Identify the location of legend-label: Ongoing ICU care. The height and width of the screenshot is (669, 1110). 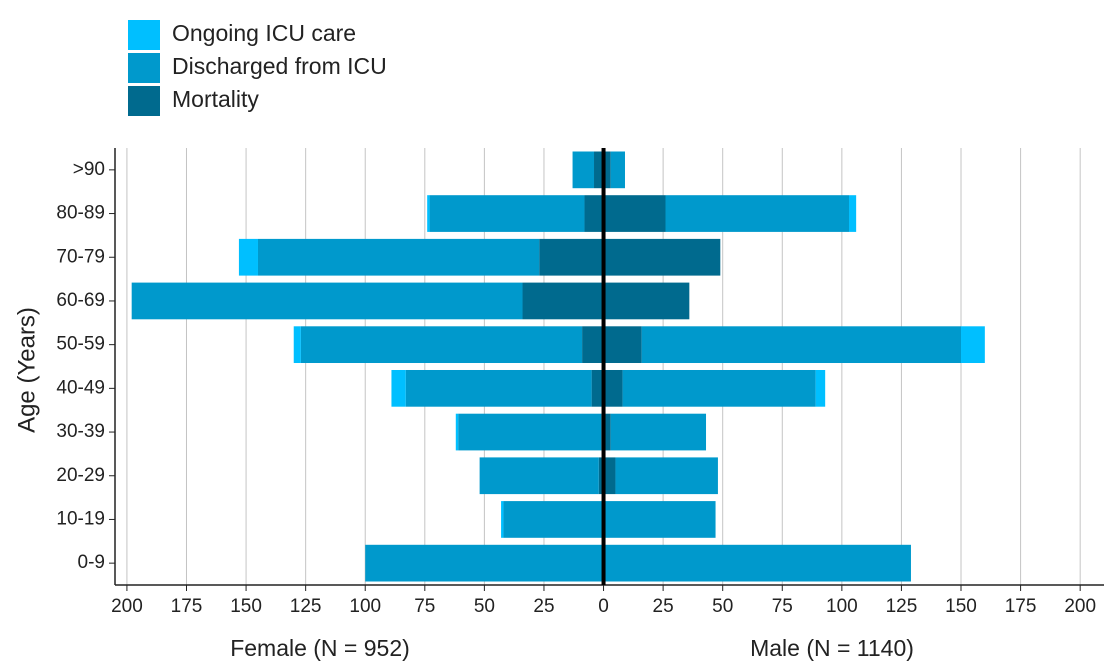
(264, 33).